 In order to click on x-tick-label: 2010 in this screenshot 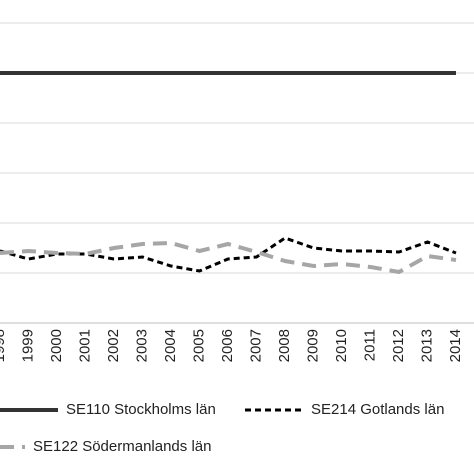, I will do `click(341, 345)`.